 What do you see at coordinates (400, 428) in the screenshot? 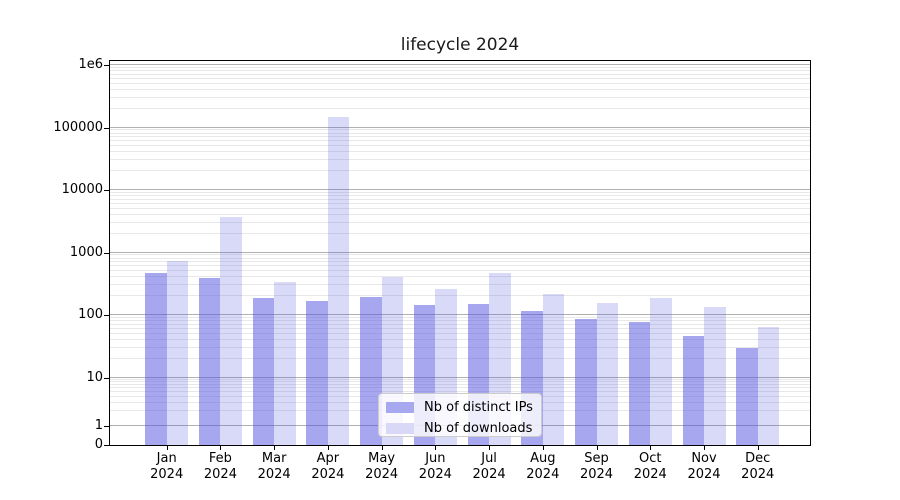
I see `legend-swatch-downloads-icon` at bounding box center [400, 428].